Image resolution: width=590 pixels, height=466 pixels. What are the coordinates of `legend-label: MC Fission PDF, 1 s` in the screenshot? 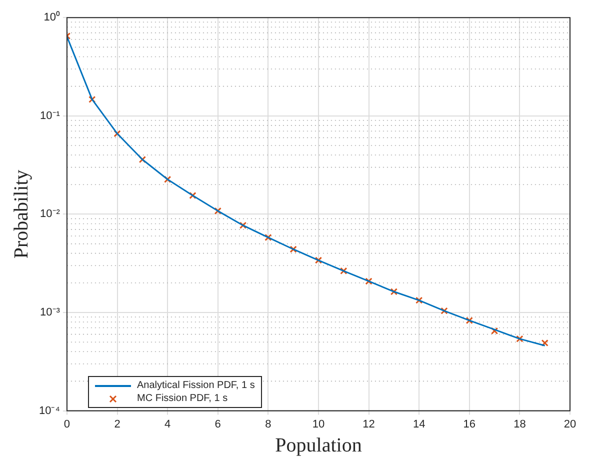 It's located at (182, 398).